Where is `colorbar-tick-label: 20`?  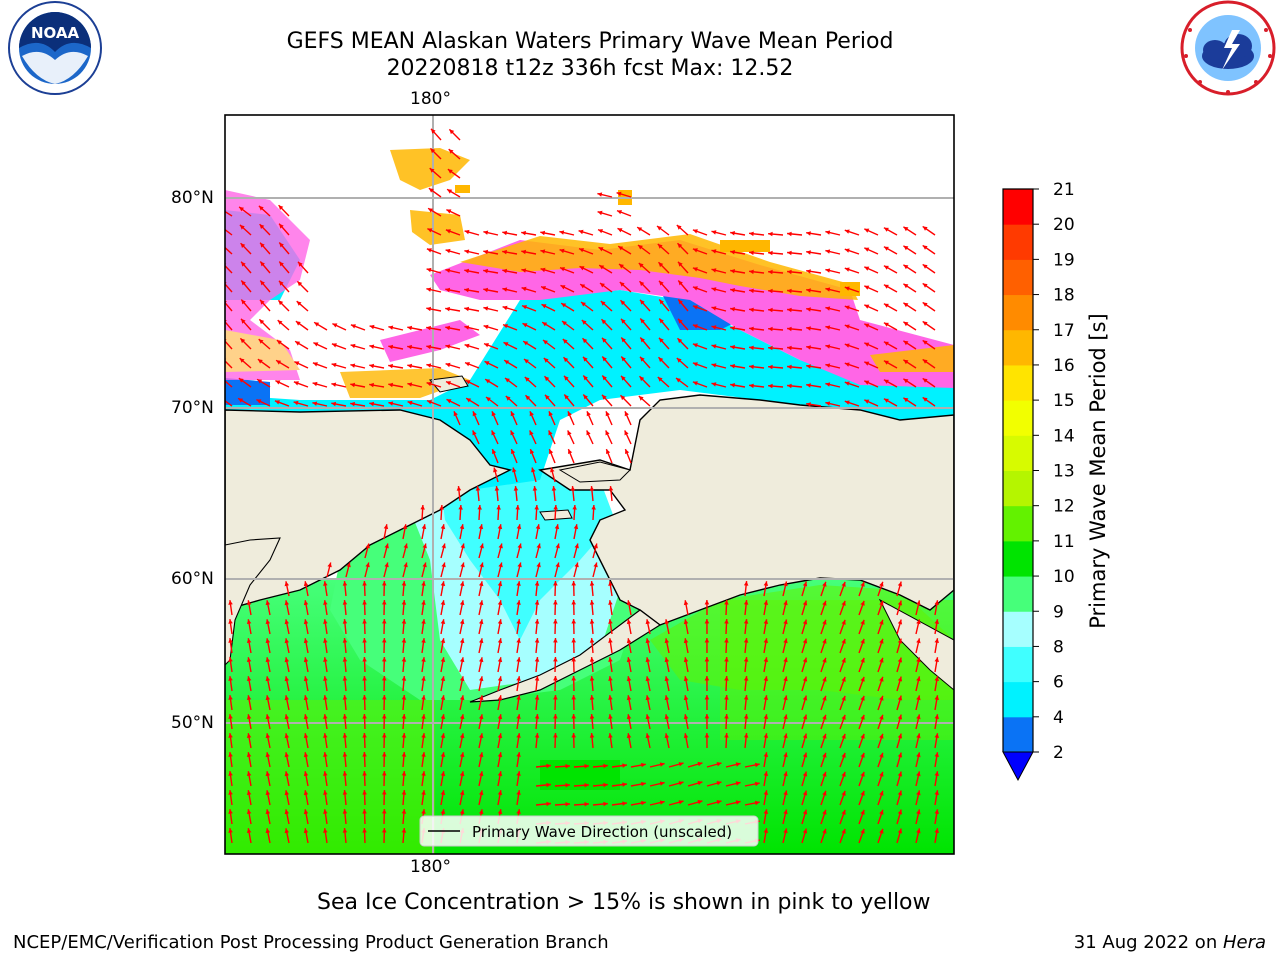
colorbar-tick-label: 20 is located at coordinates (1064, 225).